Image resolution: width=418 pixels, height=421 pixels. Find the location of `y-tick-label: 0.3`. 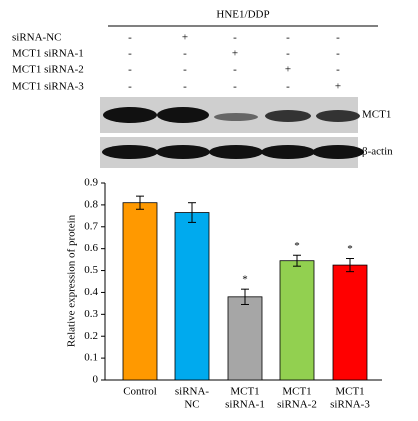

y-tick-label: 0.3 is located at coordinates (91, 314).